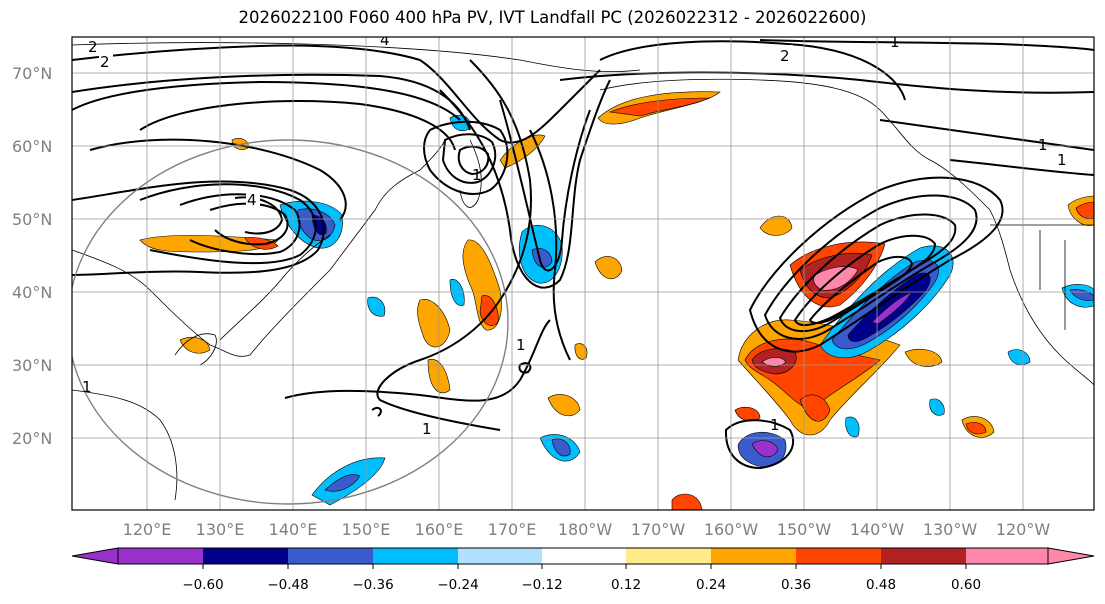  What do you see at coordinates (293, 529) in the screenshot?
I see `lon-label: 140°E` at bounding box center [293, 529].